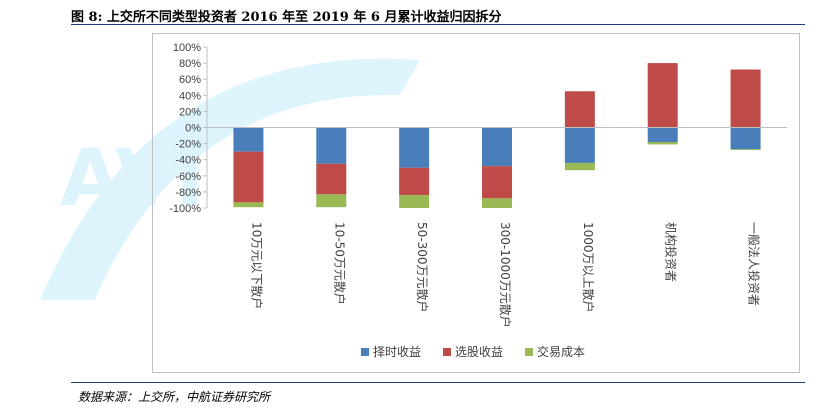 Image resolution: width=836 pixels, height=408 pixels. Describe the element at coordinates (190, 96) in the screenshot. I see `y-tick-label: 40%` at that location.